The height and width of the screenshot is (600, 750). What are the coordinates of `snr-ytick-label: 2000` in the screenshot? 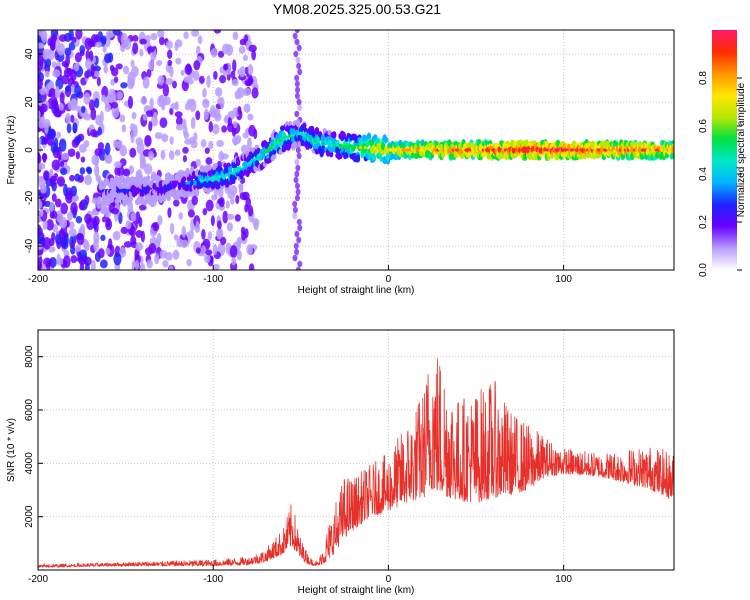 It's located at (29, 516).